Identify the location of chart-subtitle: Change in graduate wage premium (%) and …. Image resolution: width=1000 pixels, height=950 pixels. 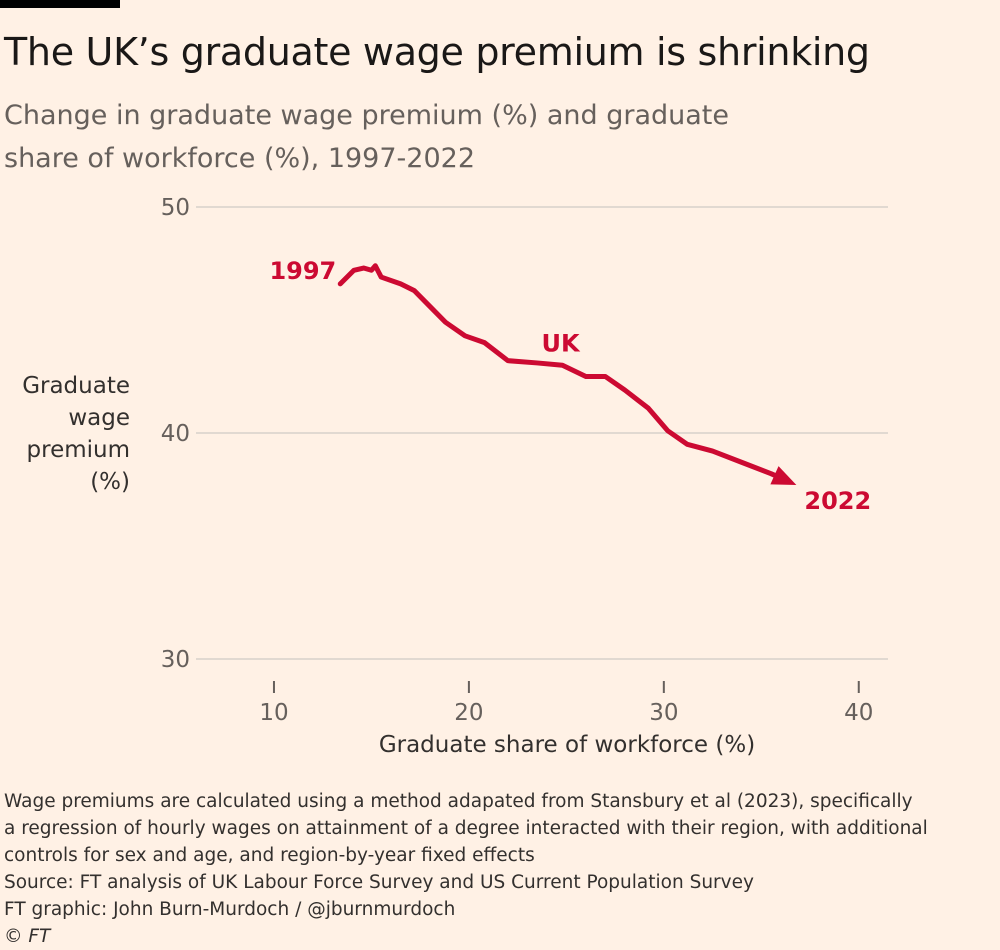
(366, 137).